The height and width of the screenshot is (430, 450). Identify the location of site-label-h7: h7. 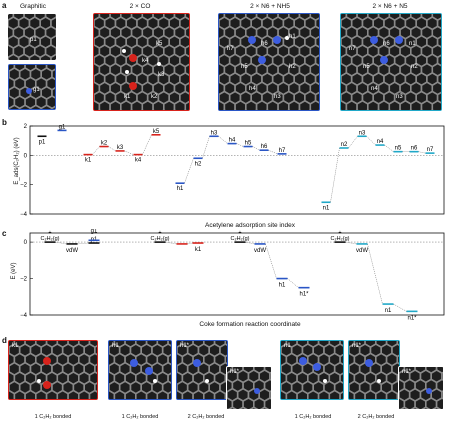
(282, 151).